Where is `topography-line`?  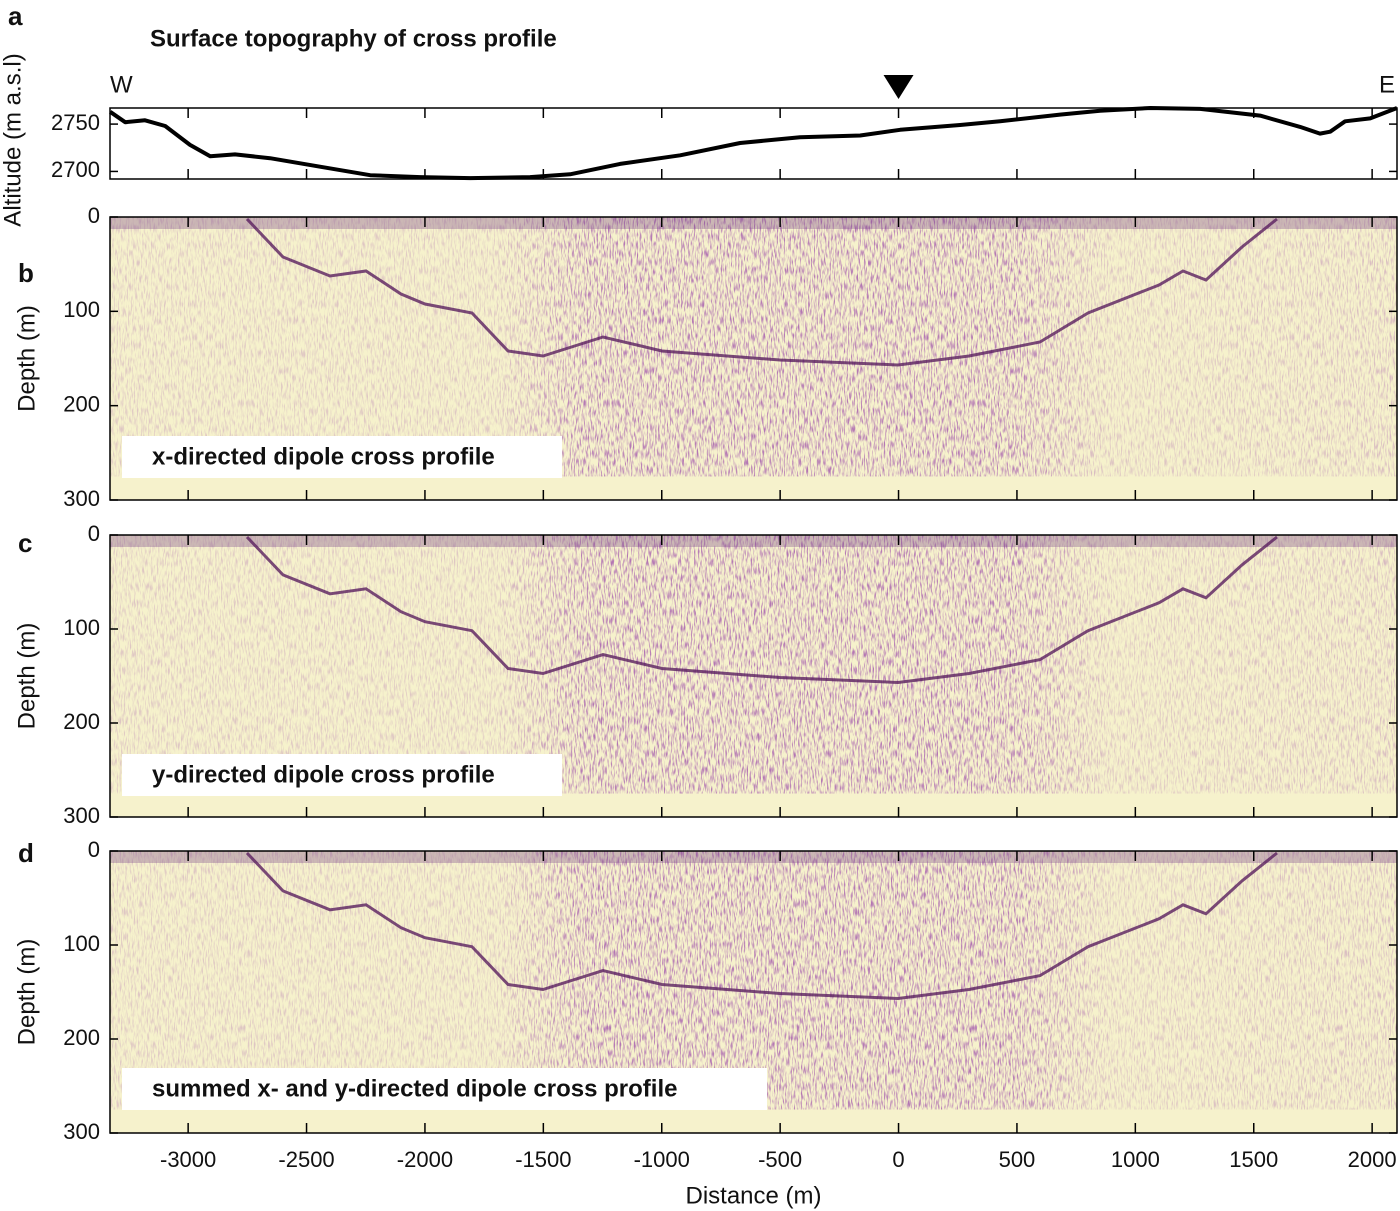
topography-line is located at coordinates (753, 143).